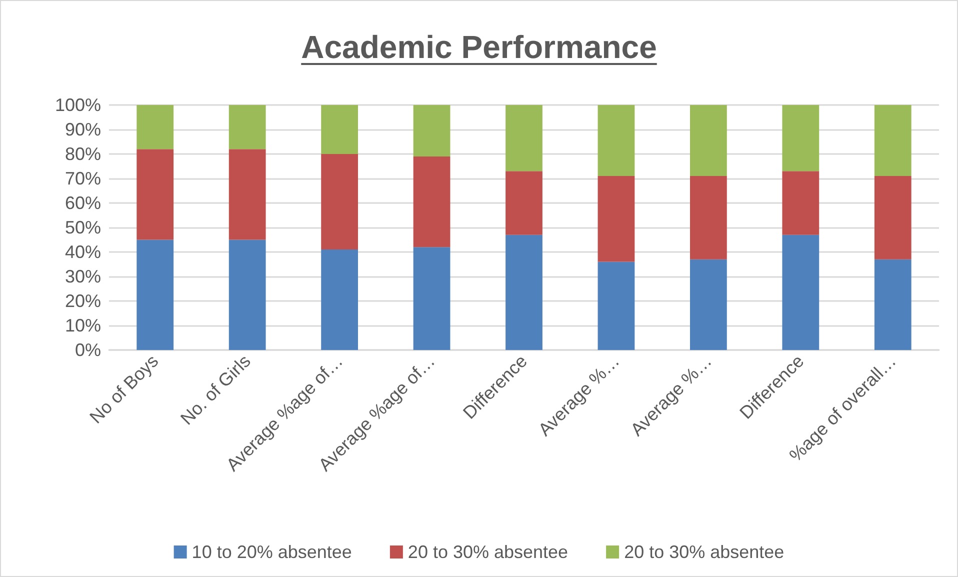 The width and height of the screenshot is (958, 577). Describe the element at coordinates (87, 350) in the screenshot. I see `y-tick-label: 0%` at that location.